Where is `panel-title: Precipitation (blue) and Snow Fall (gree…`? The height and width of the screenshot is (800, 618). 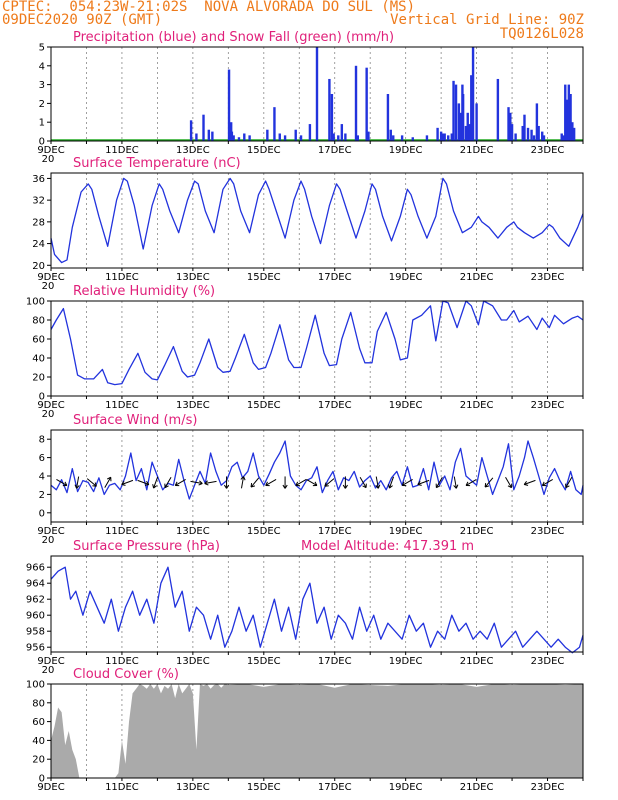
panel-title: Precipitation (blue) and Snow Fall (gree… is located at coordinates (233, 37).